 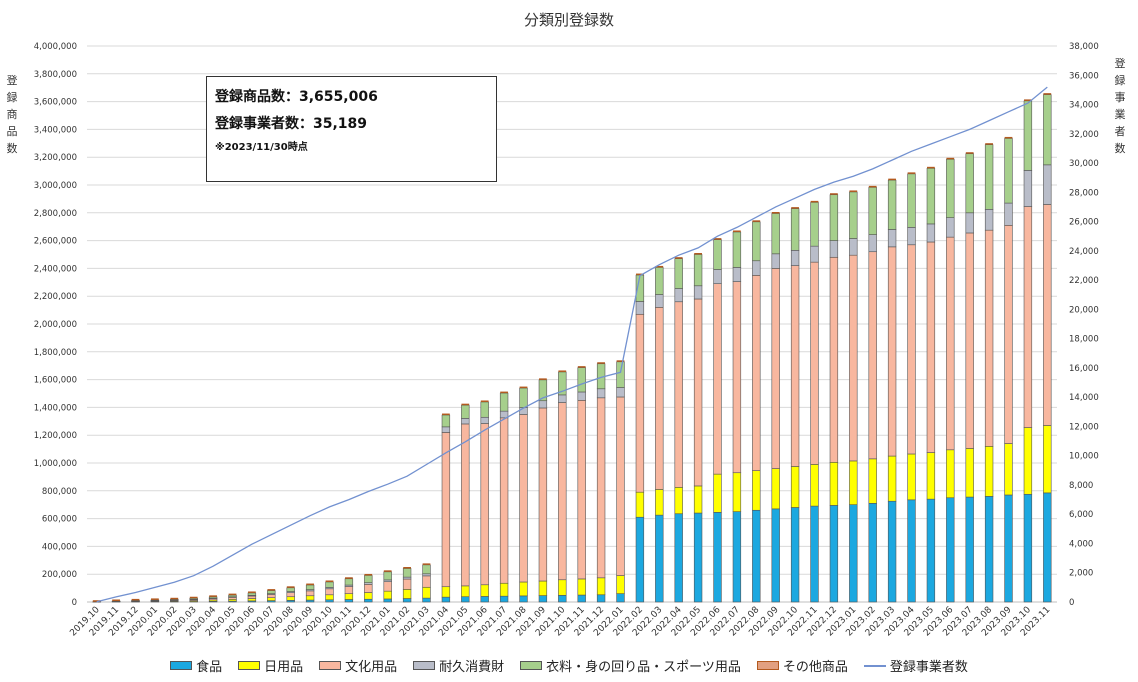 I want to click on y-tick-label-right: 16,000, so click(x=1084, y=369).